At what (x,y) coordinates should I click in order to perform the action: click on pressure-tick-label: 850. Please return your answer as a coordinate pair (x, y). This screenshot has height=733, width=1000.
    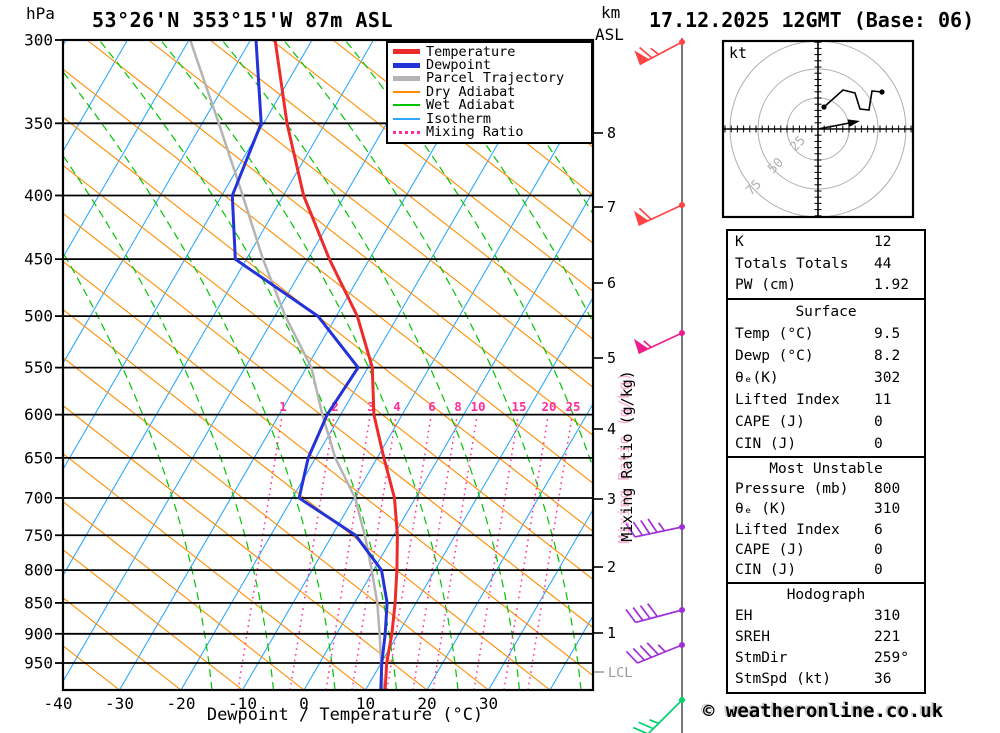
    Looking at the image, I should click on (38, 602).